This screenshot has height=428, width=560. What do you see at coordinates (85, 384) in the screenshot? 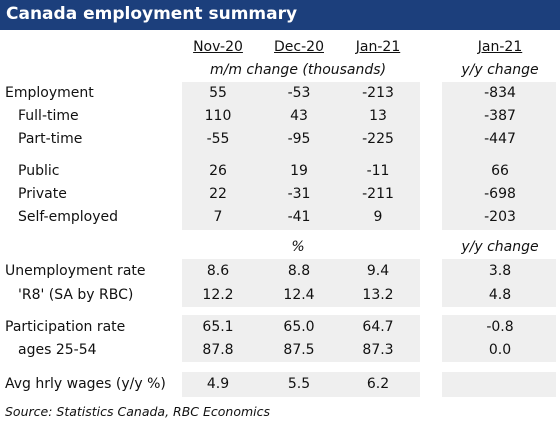
I see `row-label: Avg hrly wages (y/y %)` at bounding box center [85, 384].